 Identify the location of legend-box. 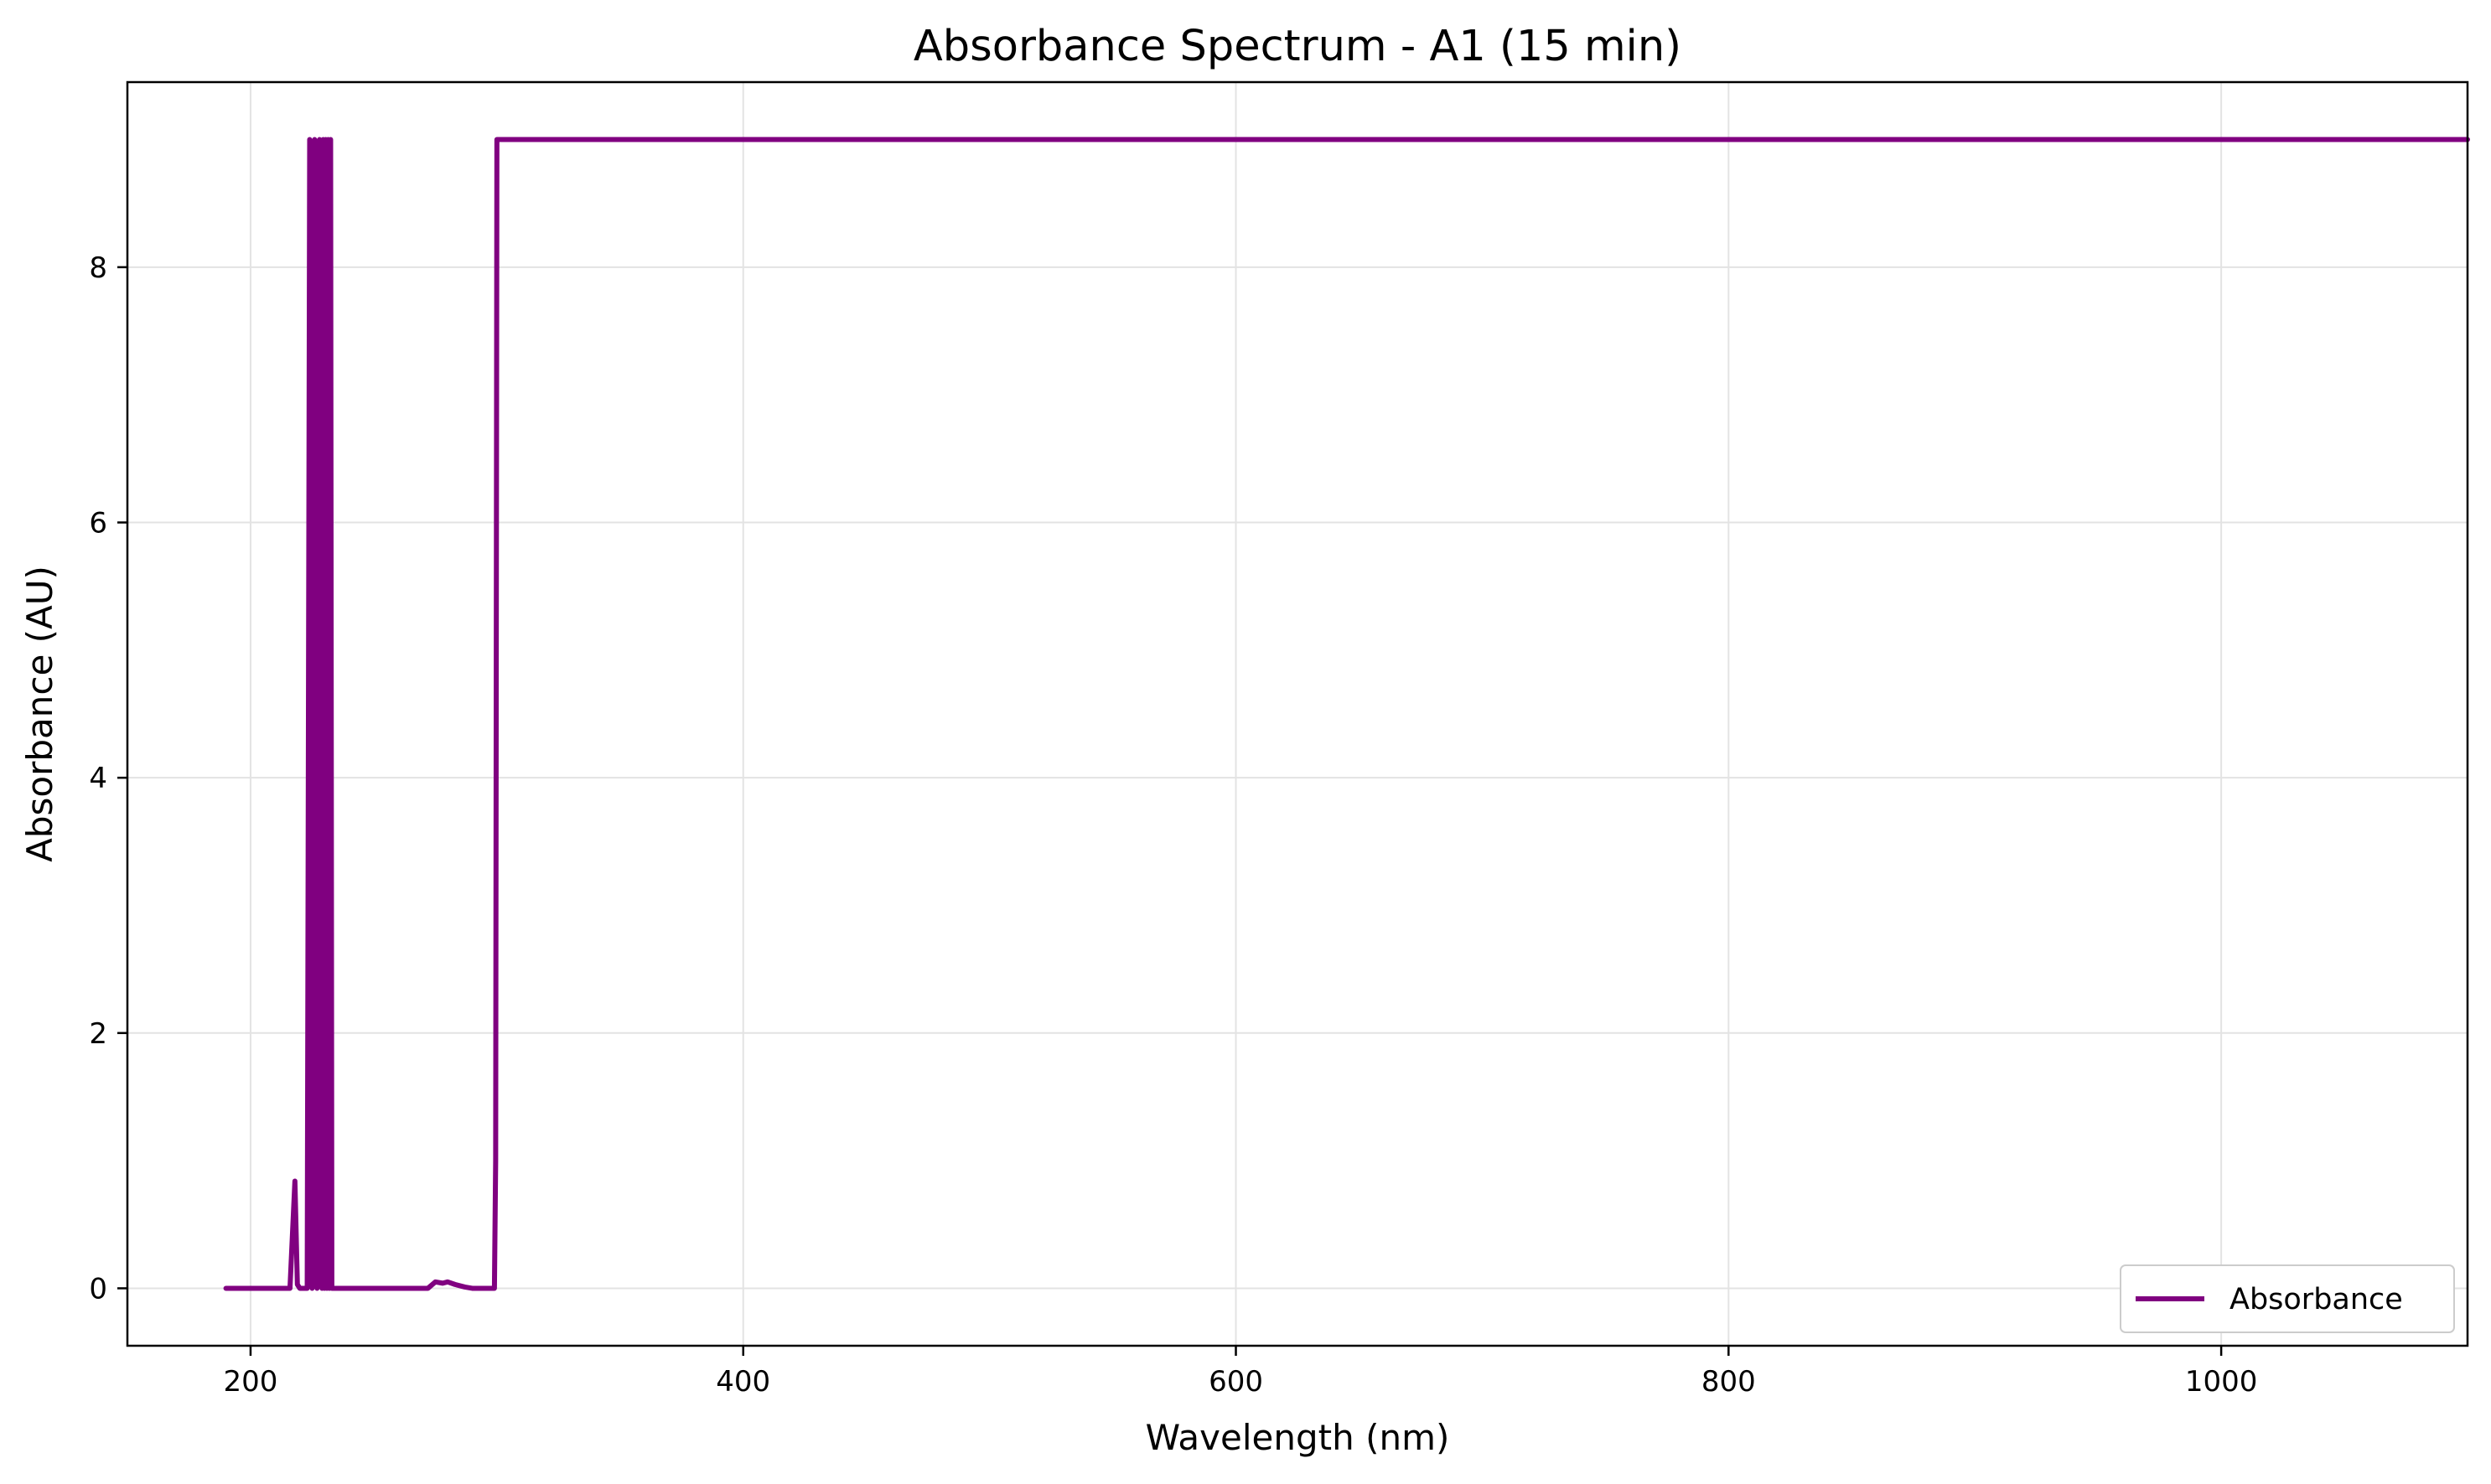
(2287, 1298).